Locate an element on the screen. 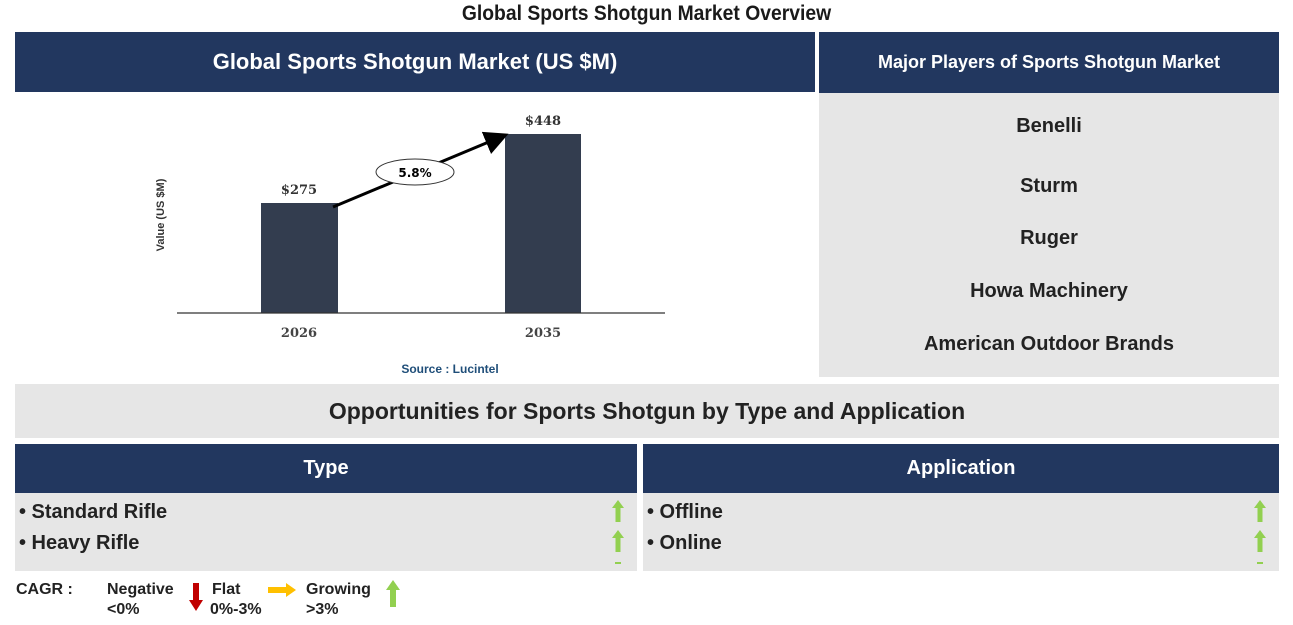 The image size is (1293, 625). negative-arrow-icon is located at coordinates (196, 597).